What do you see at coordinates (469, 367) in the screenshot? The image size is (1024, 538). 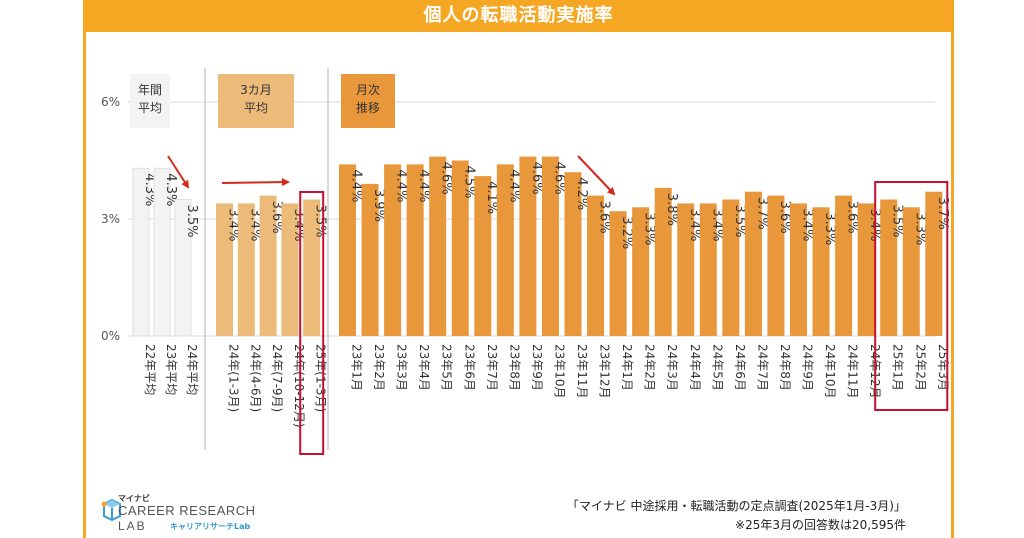 I see `category-label: 23年6月` at bounding box center [469, 367].